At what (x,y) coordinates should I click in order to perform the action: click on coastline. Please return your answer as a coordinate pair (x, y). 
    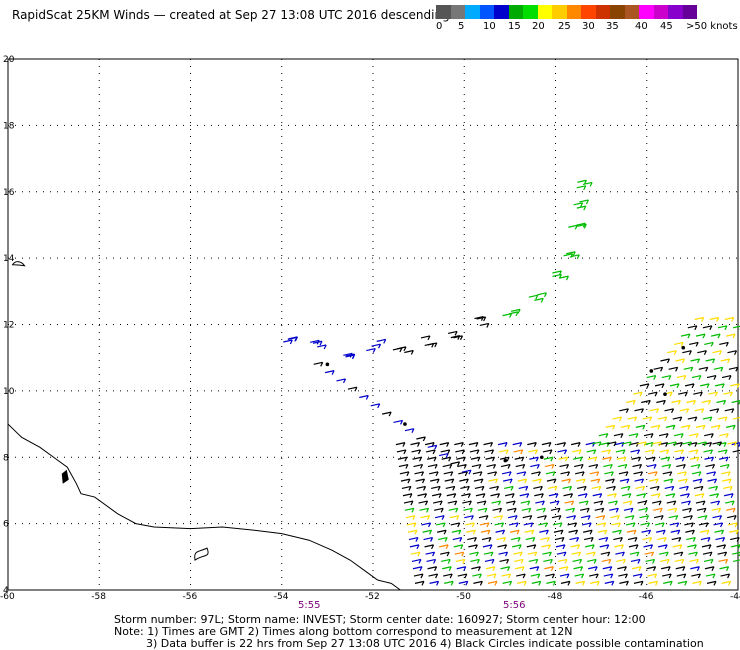
    Looking at the image, I should click on (204, 507).